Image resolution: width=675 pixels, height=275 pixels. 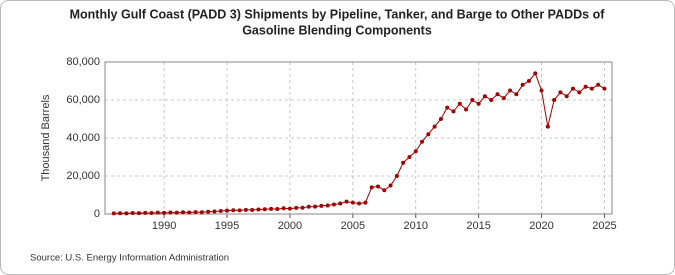 What do you see at coordinates (46, 137) in the screenshot?
I see `y-axis-label: Thousand Barrels` at bounding box center [46, 137].